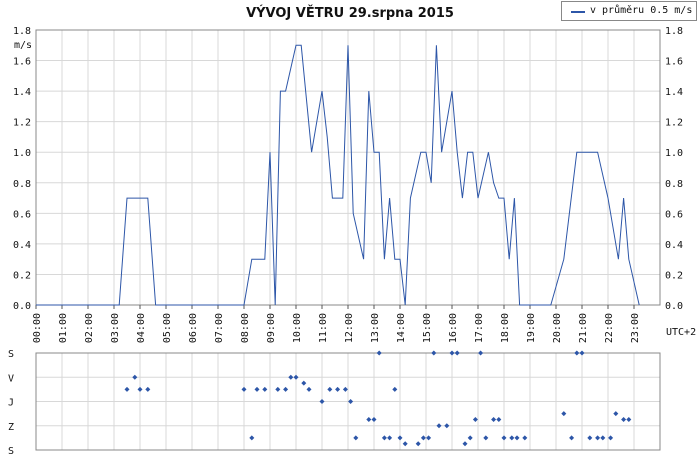 The width and height of the screenshot is (700, 460). Describe the element at coordinates (453, 328) in the screenshot. I see `x-tick-label: 16:00` at that location.